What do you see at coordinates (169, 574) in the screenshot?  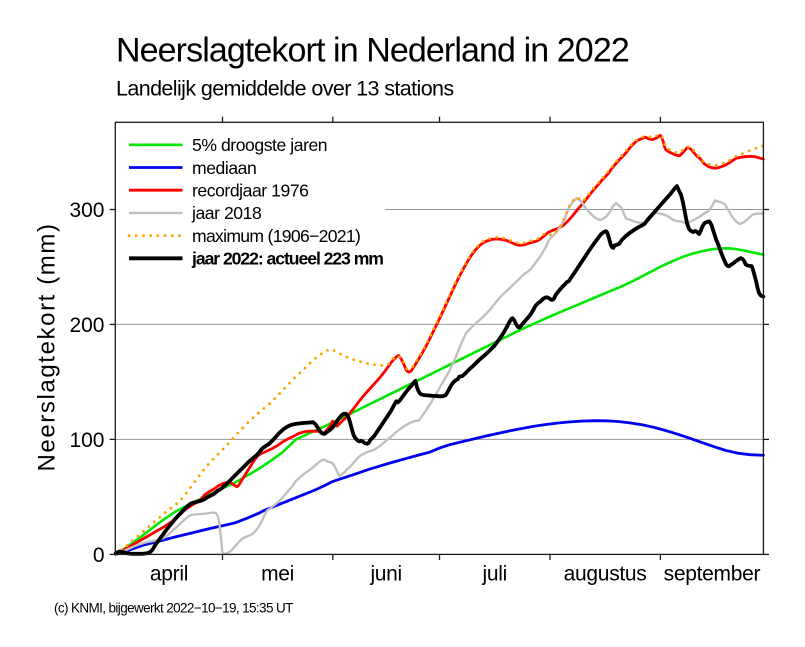 I see `svg-text: april` at bounding box center [169, 574].